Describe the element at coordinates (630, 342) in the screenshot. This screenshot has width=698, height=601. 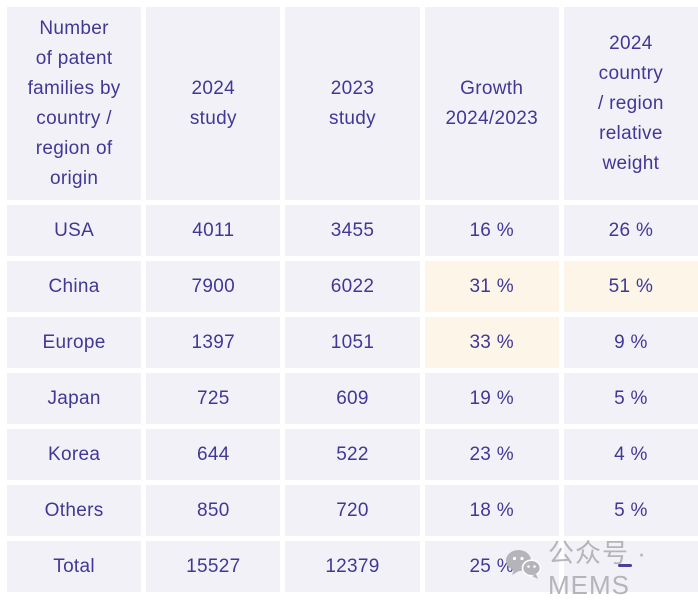
I see `europe-weight: 9 %` at that location.